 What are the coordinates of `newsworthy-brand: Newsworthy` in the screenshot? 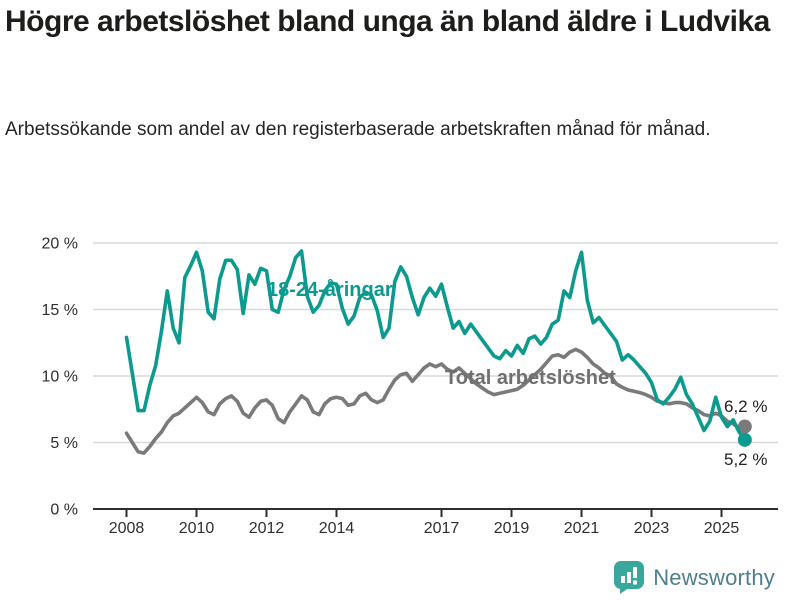 It's located at (694, 577).